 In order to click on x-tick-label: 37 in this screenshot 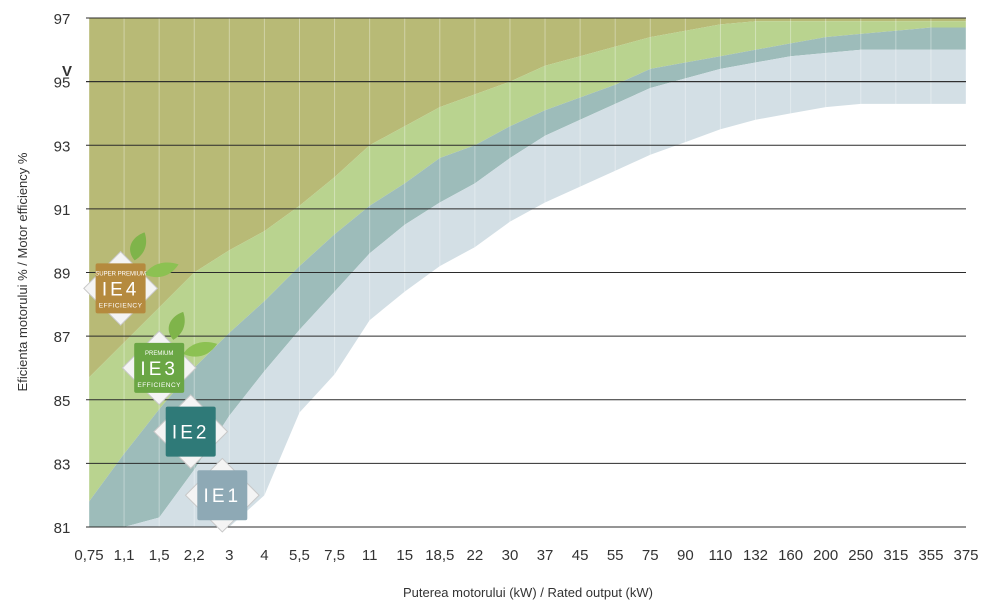, I will do `click(545, 555)`.